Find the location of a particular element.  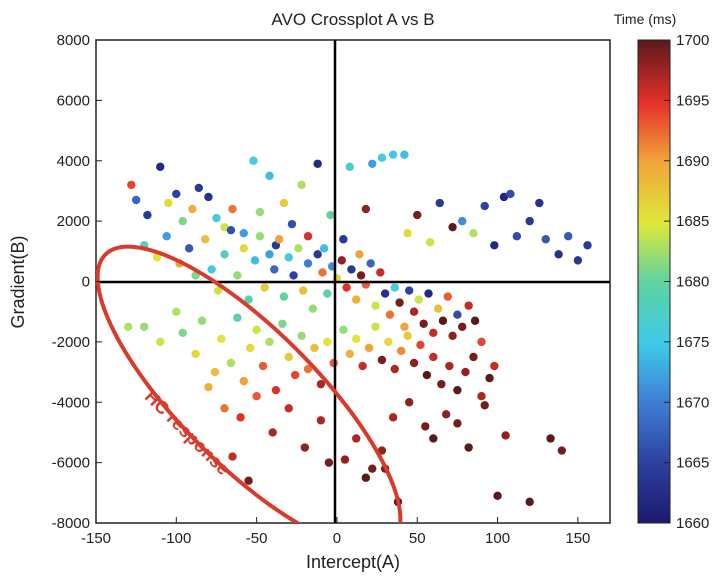

y-tick-label: 4000 is located at coordinates (73, 161).